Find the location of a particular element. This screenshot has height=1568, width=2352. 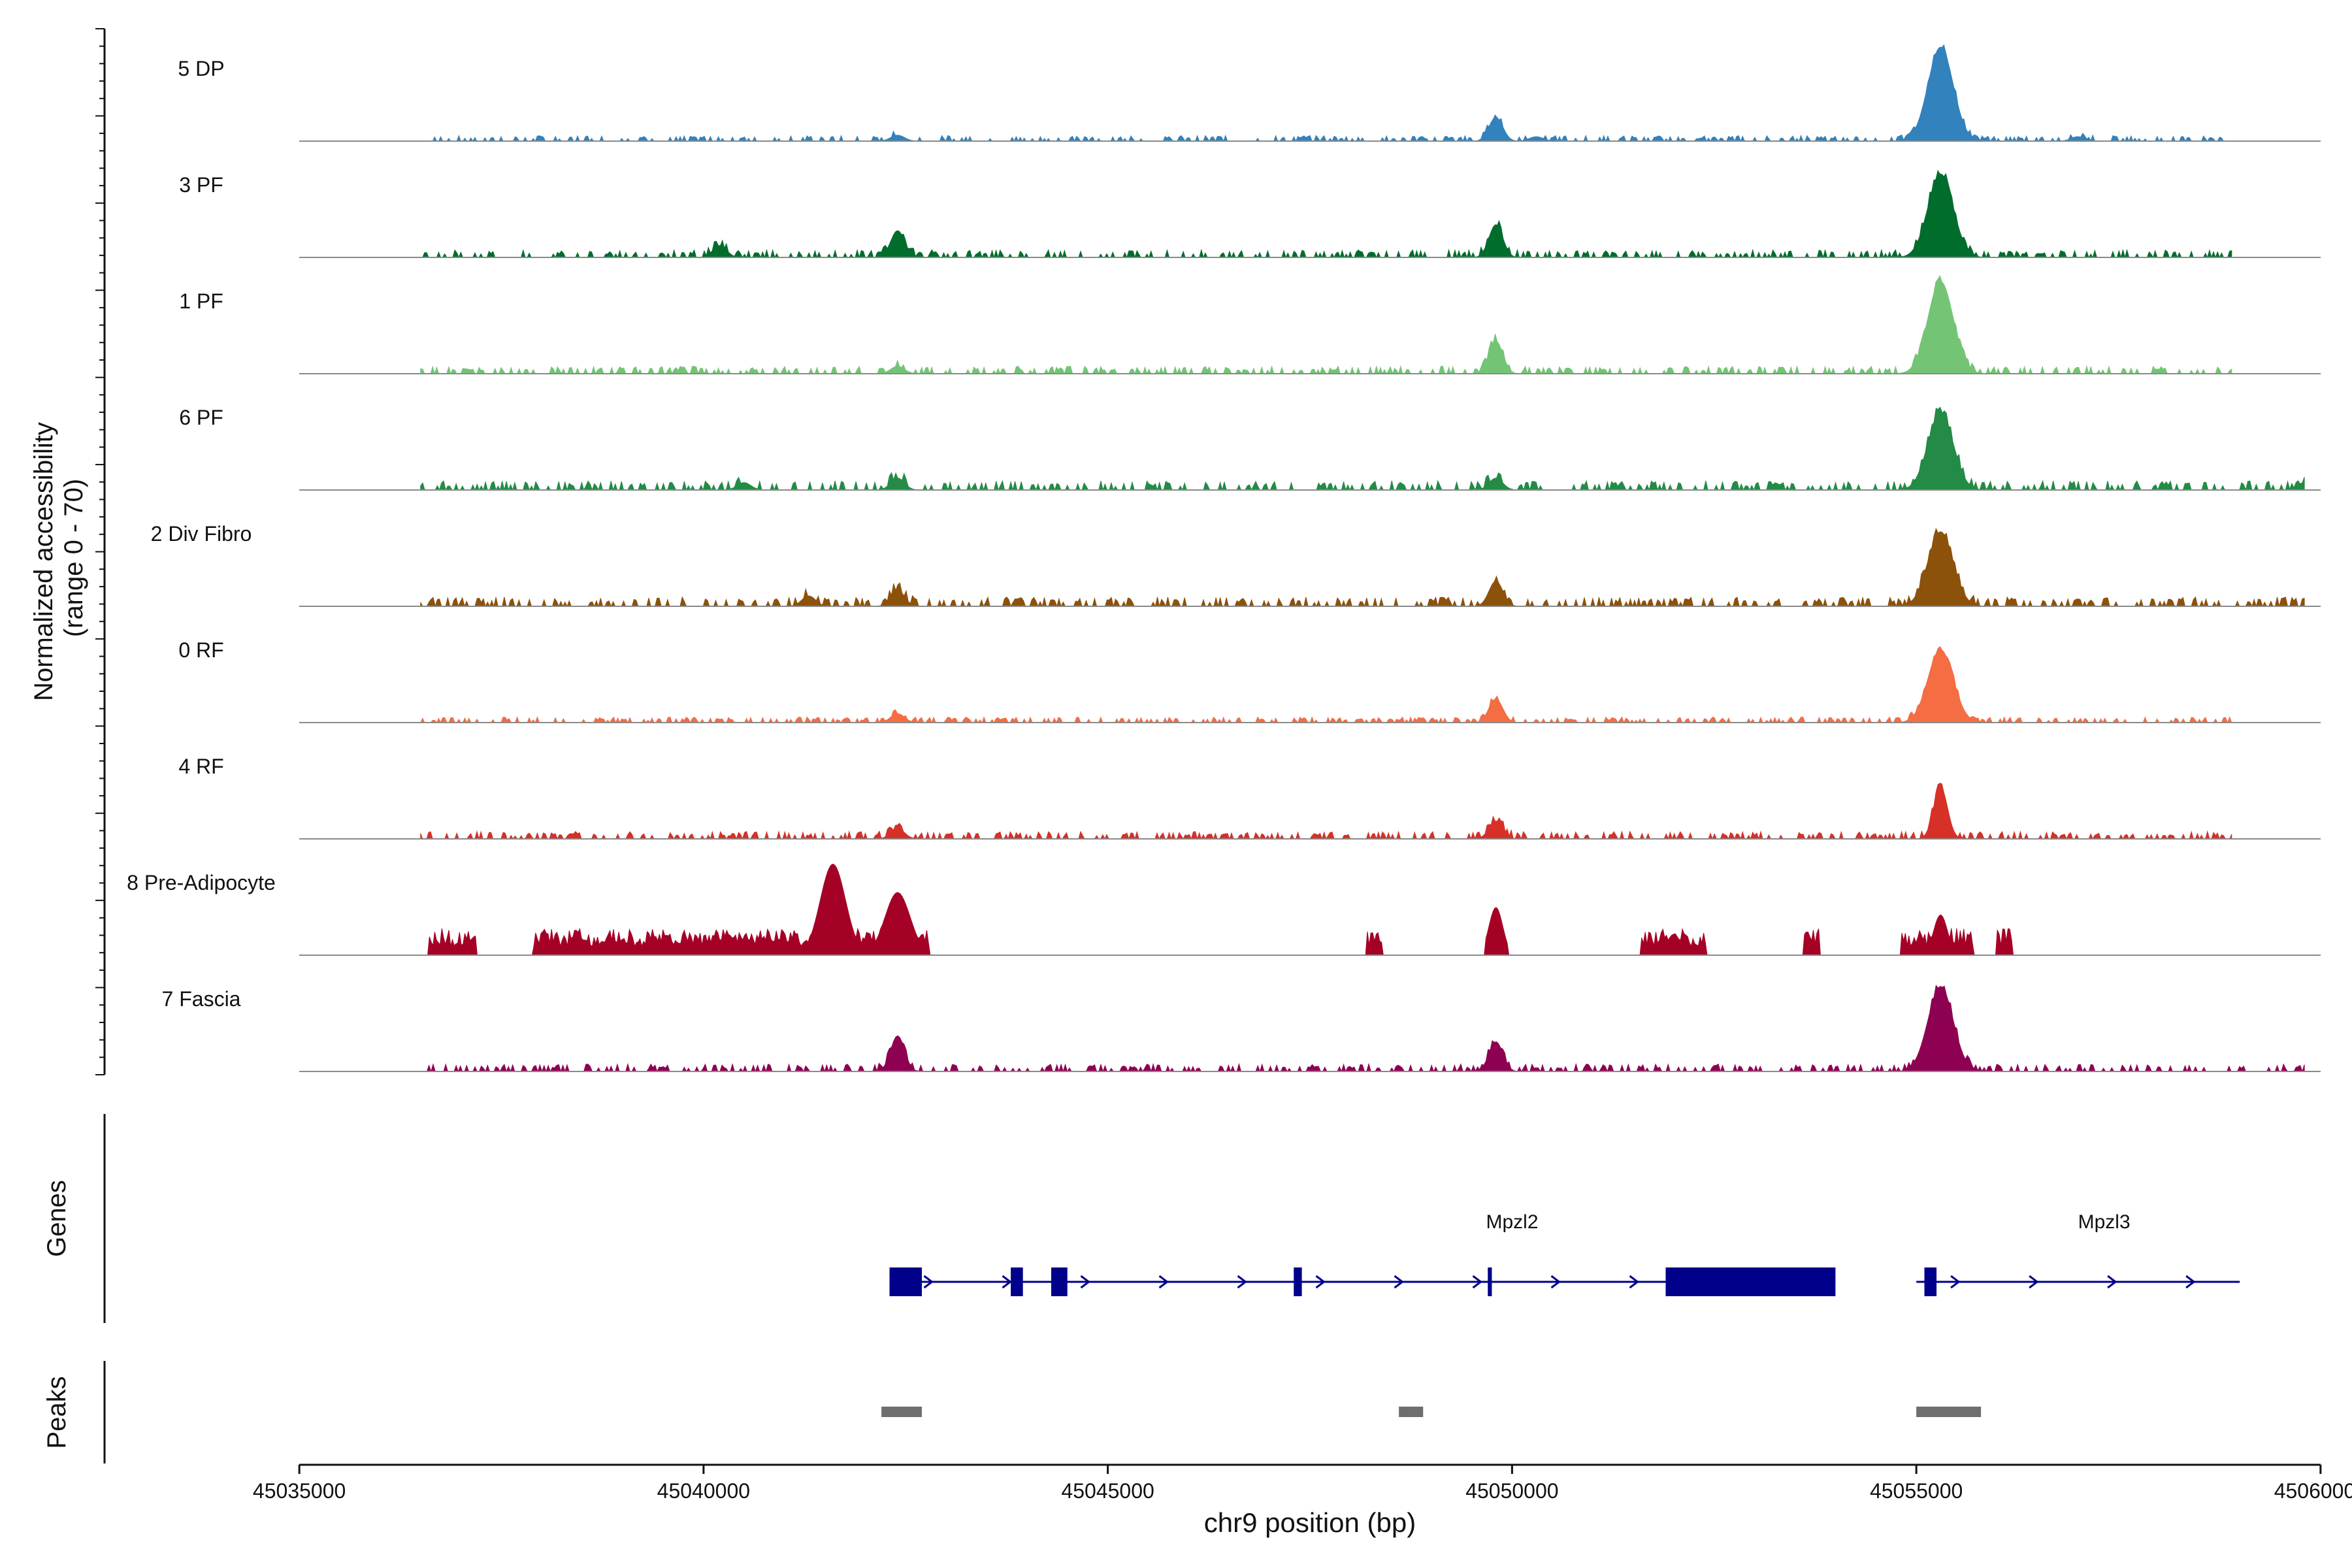

x-tick-label: 45050000 is located at coordinates (1511, 1491).